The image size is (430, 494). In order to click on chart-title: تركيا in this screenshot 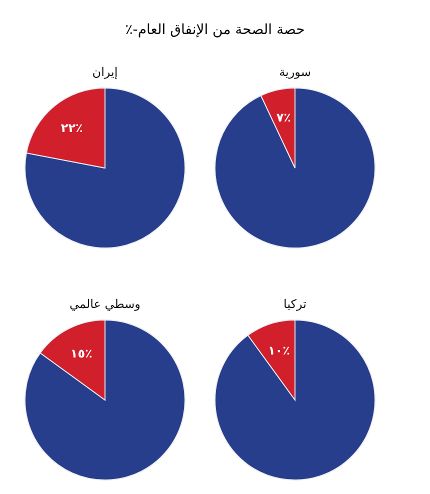, I will do `click(295, 304)`.